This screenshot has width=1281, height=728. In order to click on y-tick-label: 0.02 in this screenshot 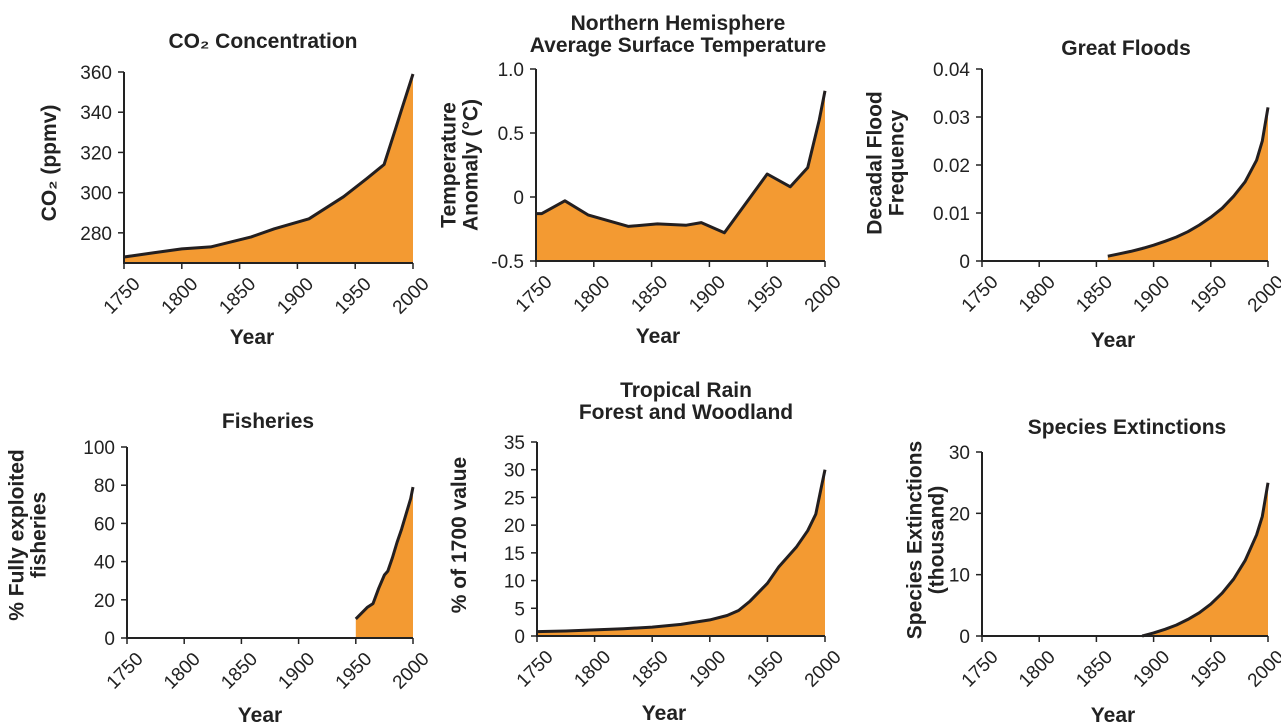, I will do `click(951, 166)`.